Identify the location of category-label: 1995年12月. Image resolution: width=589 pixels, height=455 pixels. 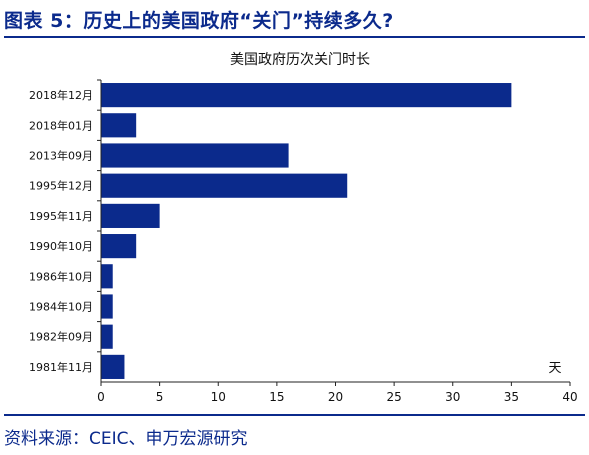
(61, 186).